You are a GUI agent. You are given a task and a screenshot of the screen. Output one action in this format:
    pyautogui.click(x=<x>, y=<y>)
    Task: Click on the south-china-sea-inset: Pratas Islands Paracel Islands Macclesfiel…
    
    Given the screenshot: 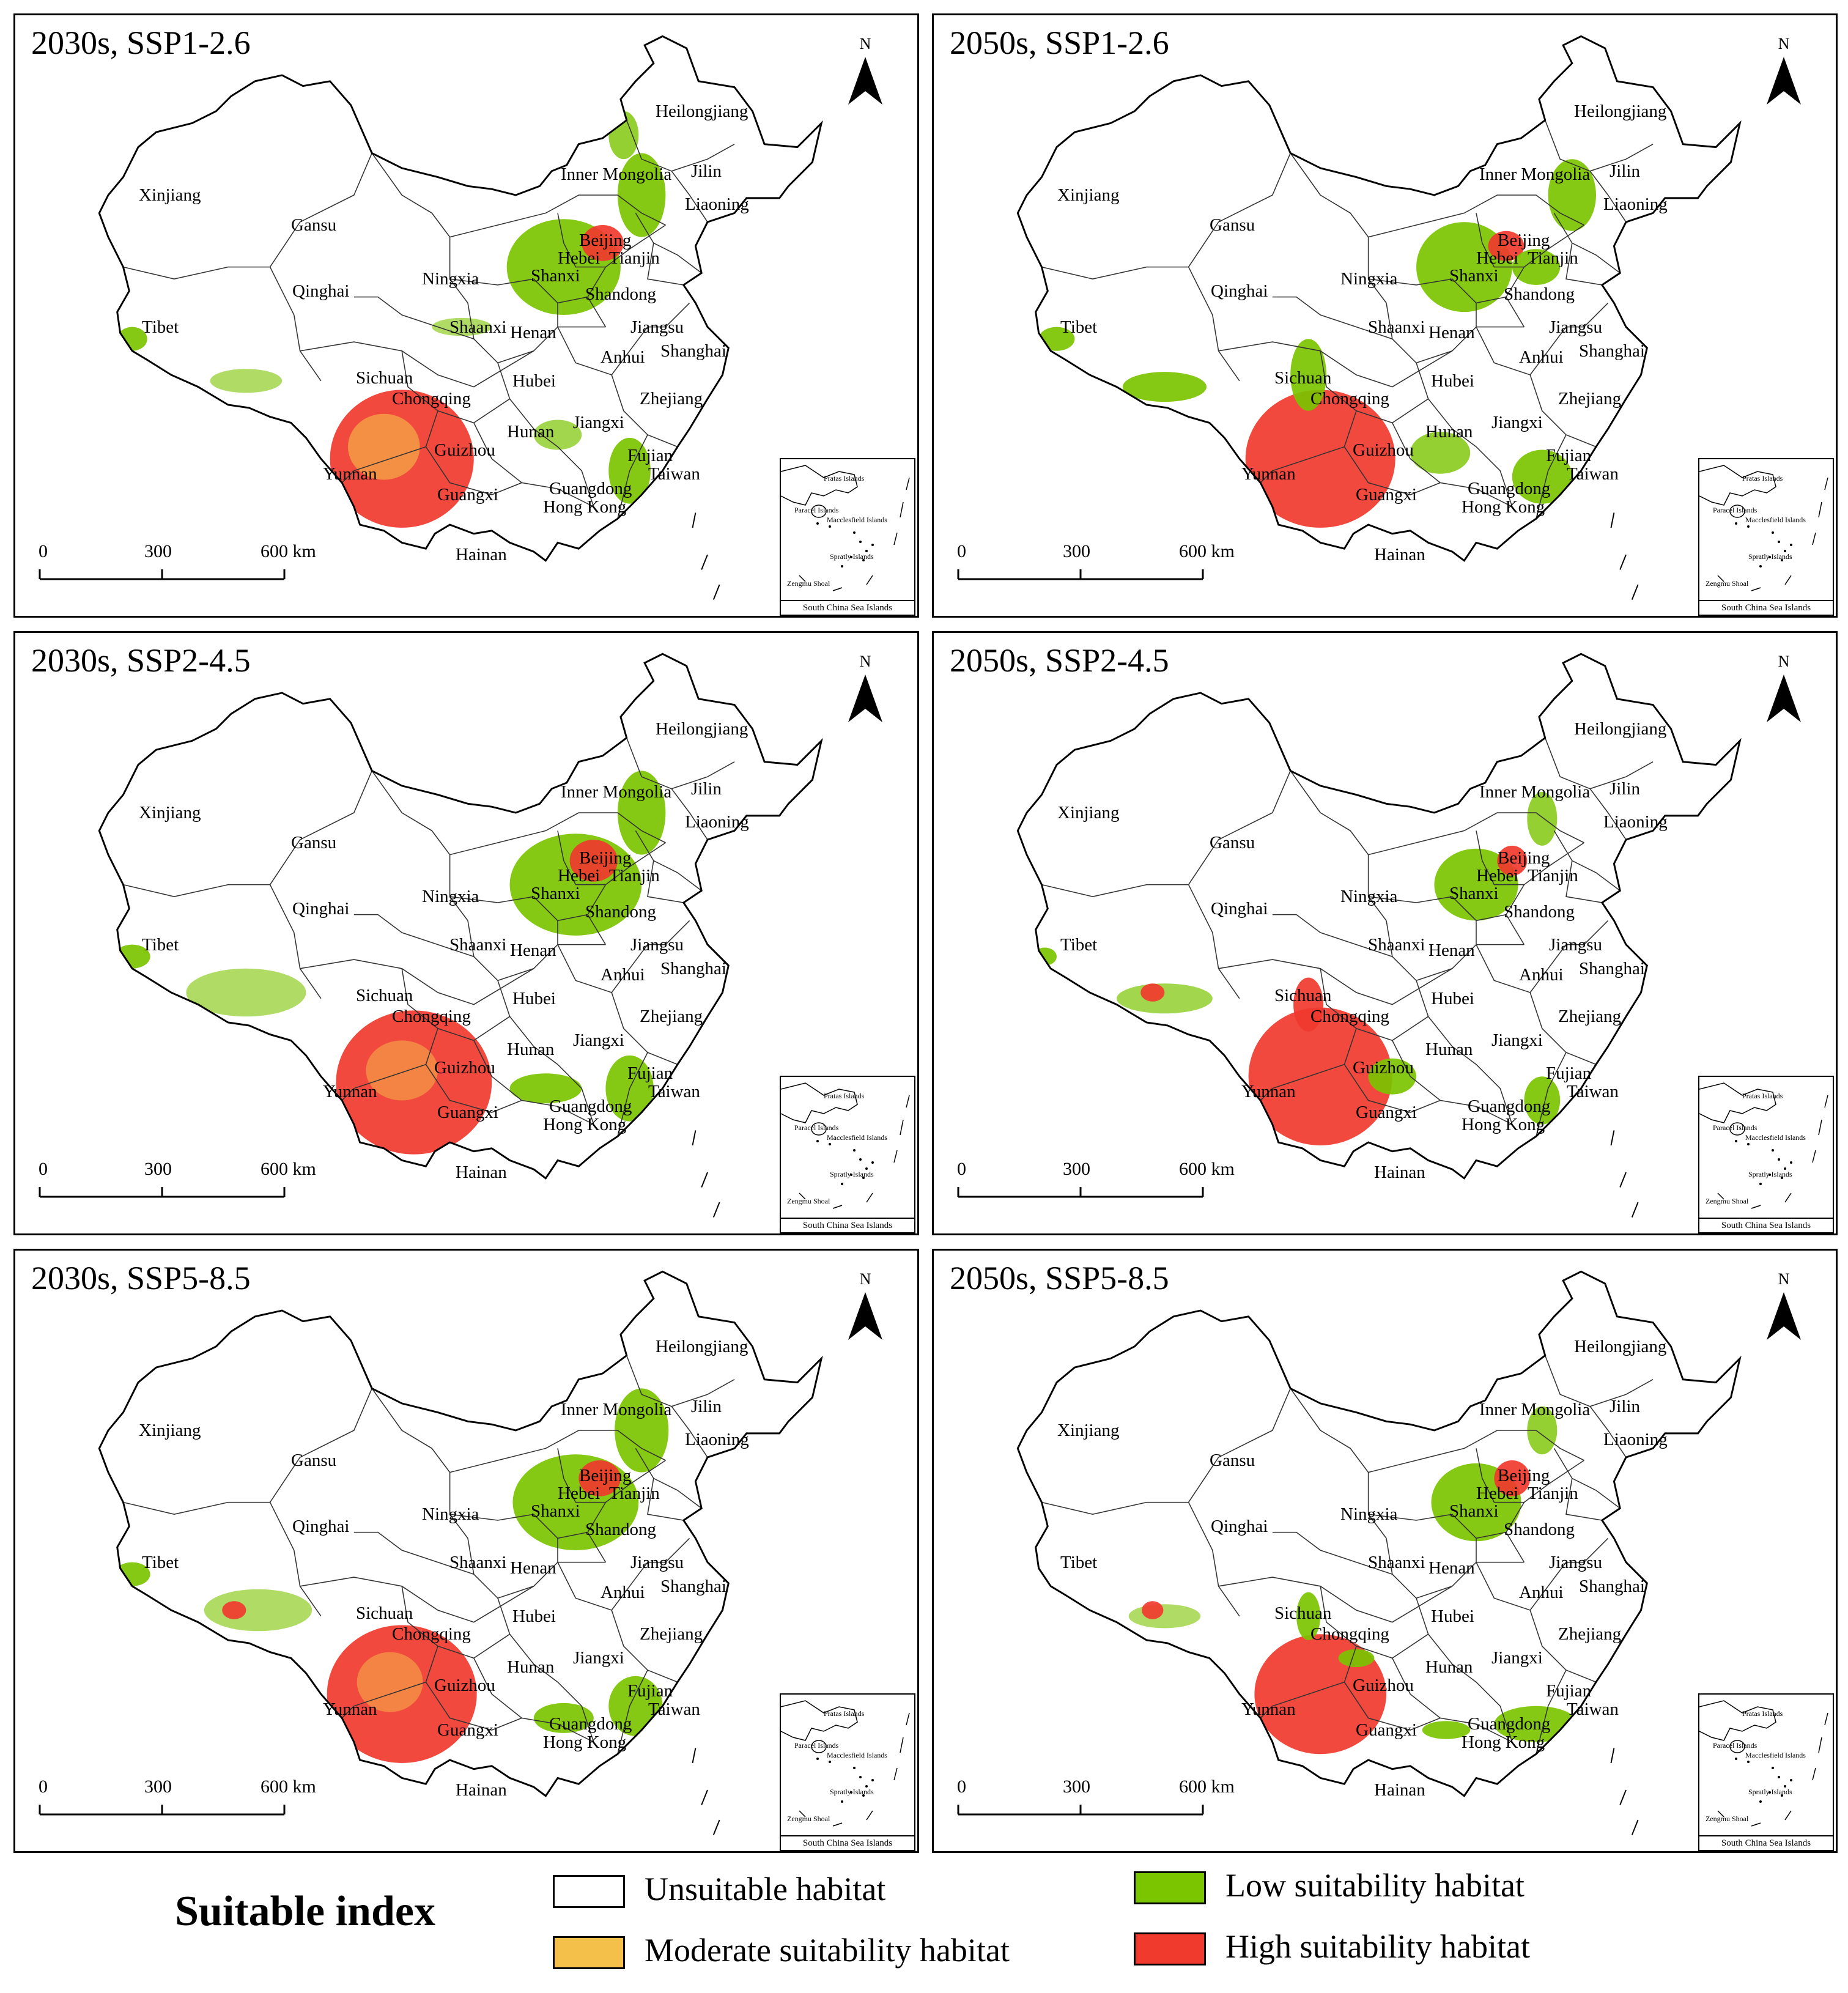 What is the action you would take?
    pyautogui.click(x=1766, y=1772)
    